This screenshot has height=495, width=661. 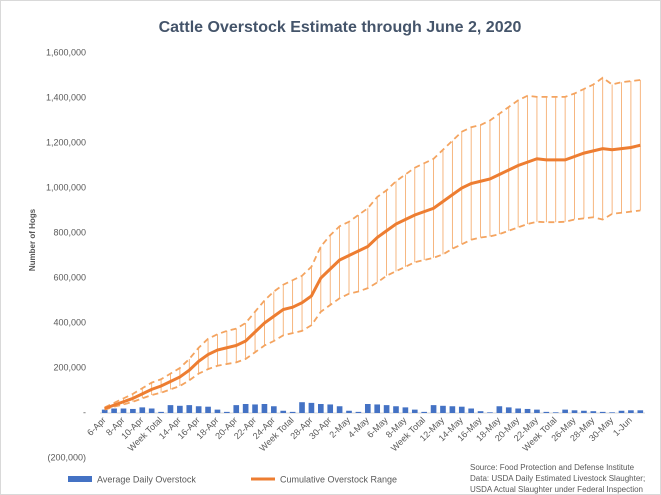 I want to click on legend-label: Cumulative Overstock Range, so click(x=338, y=479).